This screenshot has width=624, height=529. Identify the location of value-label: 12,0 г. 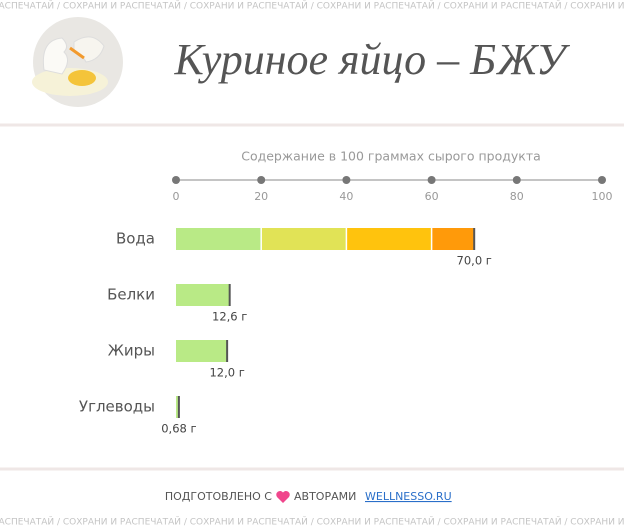
(226, 373).